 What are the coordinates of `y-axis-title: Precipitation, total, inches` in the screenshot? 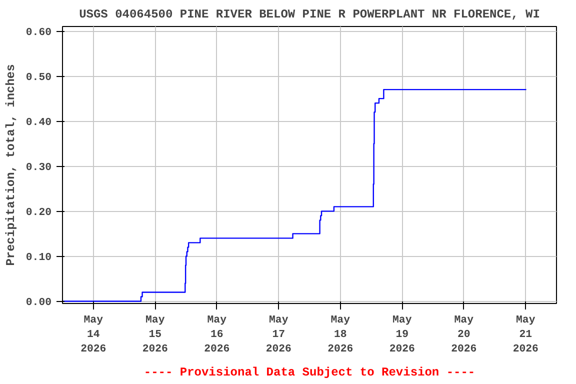 It's located at (11, 165).